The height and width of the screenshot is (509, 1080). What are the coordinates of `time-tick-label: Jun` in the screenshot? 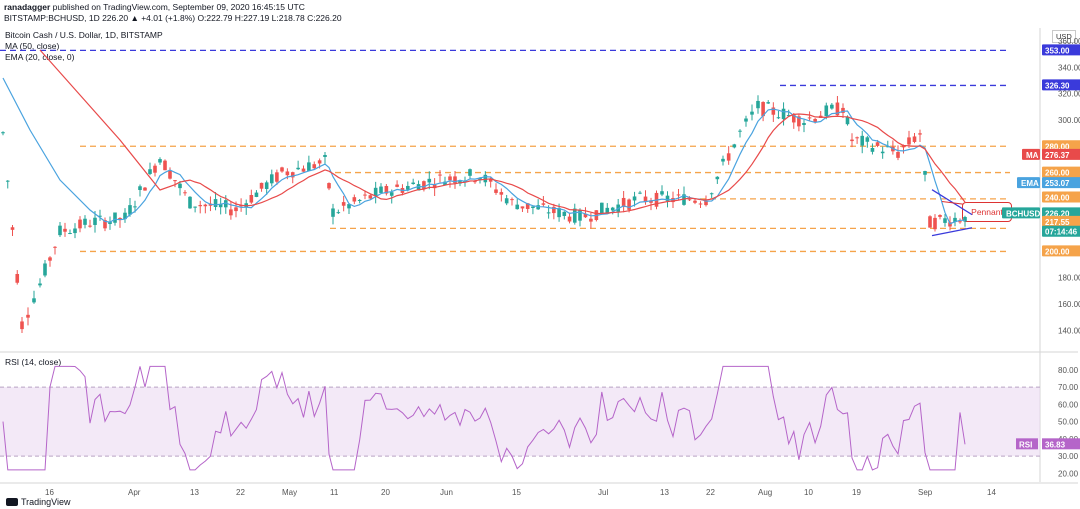 It's located at (446, 492).